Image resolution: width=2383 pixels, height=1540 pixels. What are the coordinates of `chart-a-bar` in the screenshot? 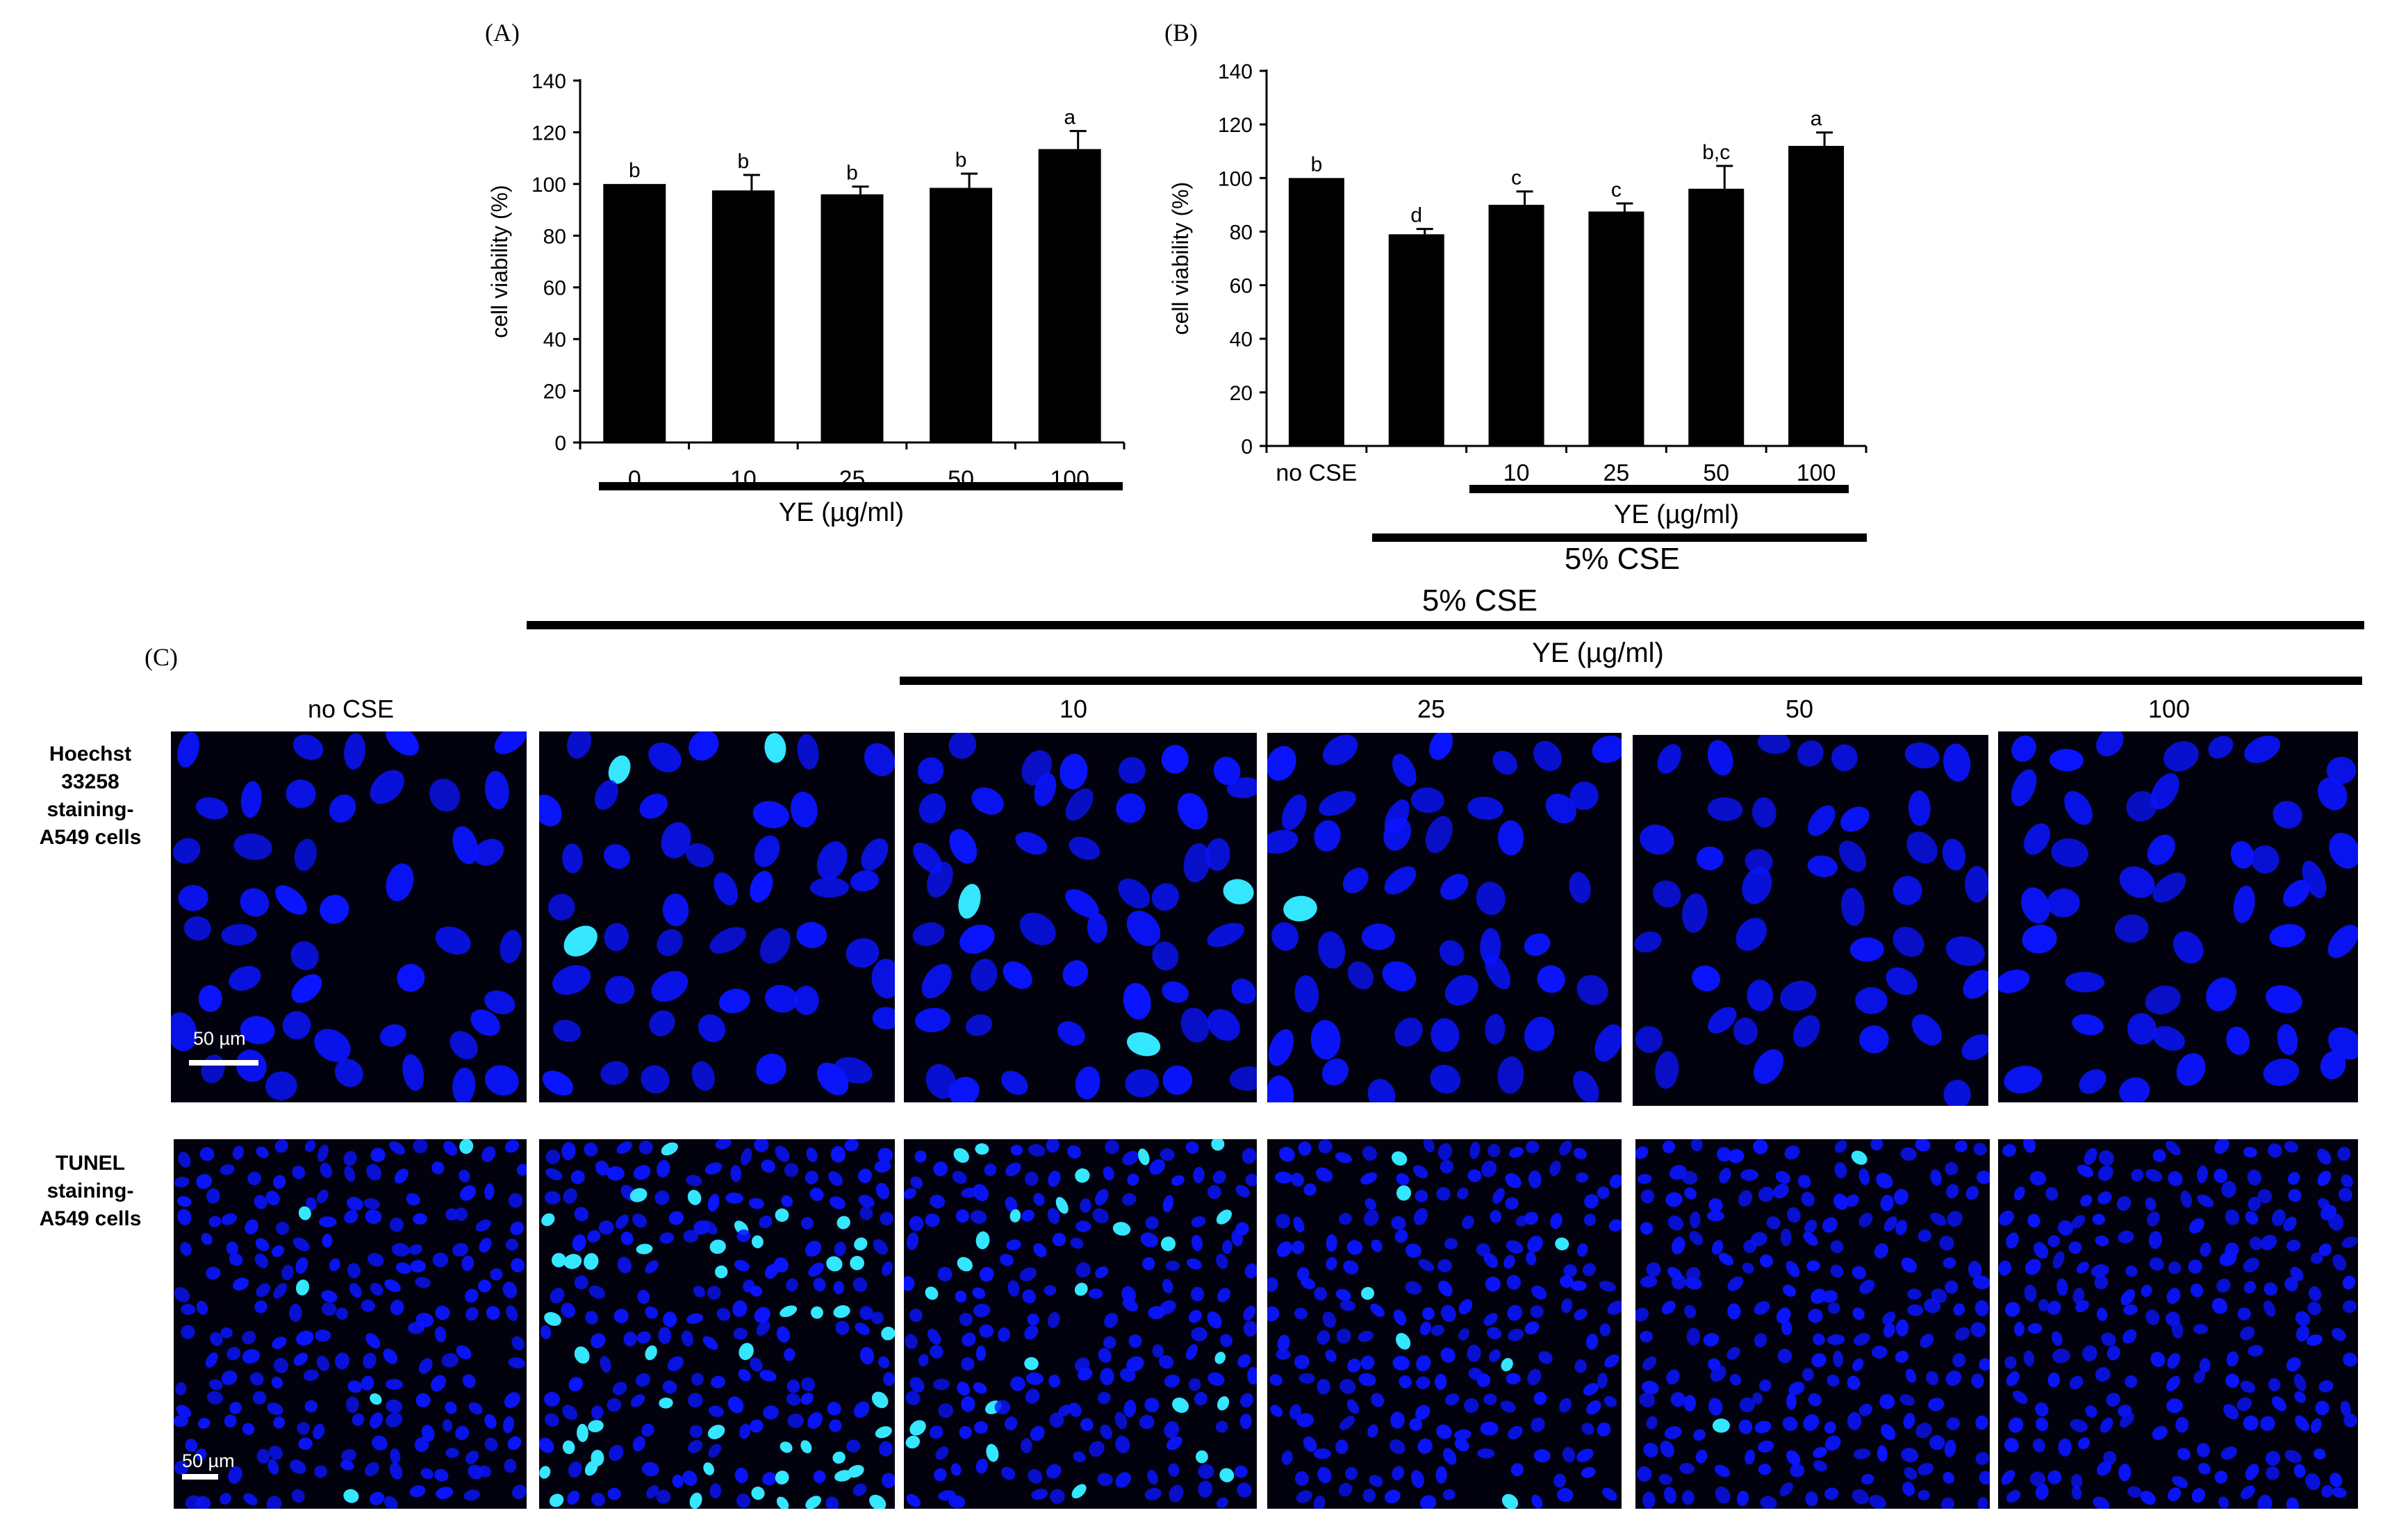 It's located at (852, 318).